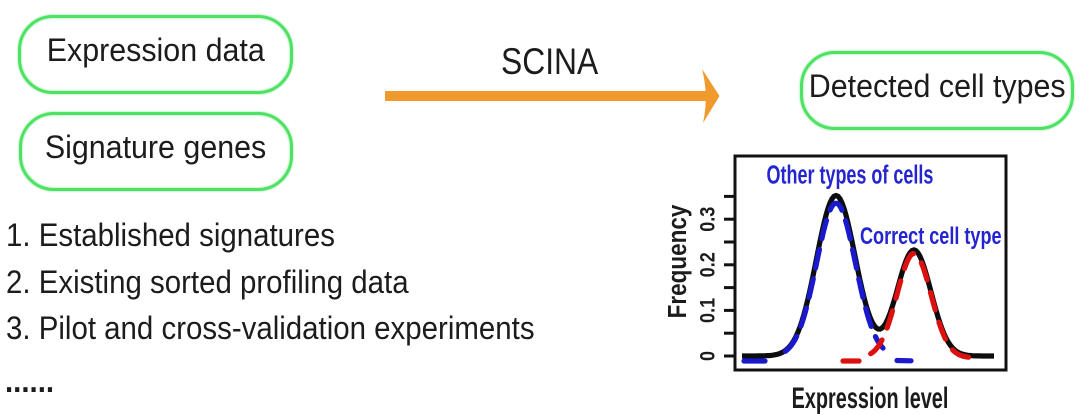 The image size is (1080, 414). What do you see at coordinates (678, 261) in the screenshot?
I see `svg-text: Frequency` at bounding box center [678, 261].